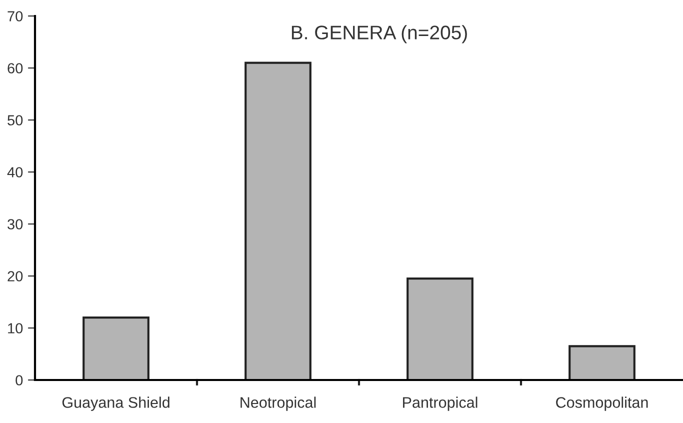 The image size is (683, 423). What do you see at coordinates (15, 16) in the screenshot?
I see `y-tick-label: 70` at bounding box center [15, 16].